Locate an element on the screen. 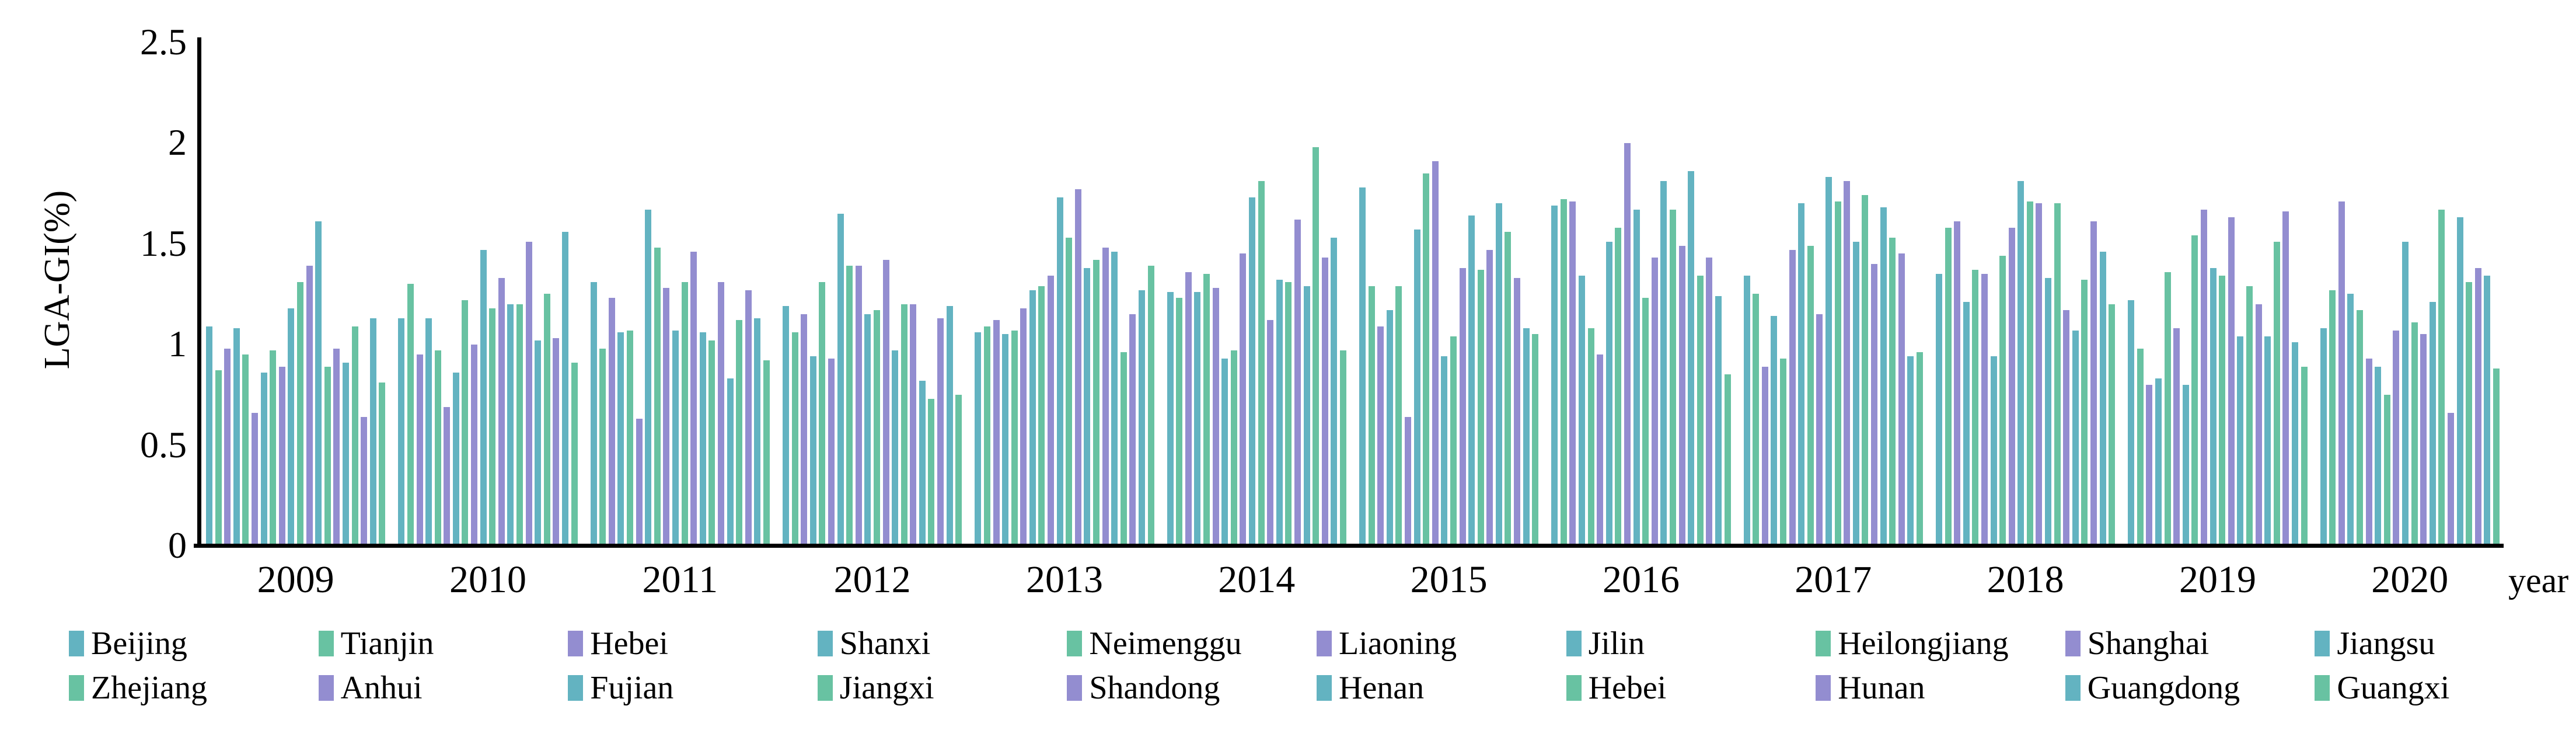  x-tick-label-2015: 2015 is located at coordinates (1449, 579).